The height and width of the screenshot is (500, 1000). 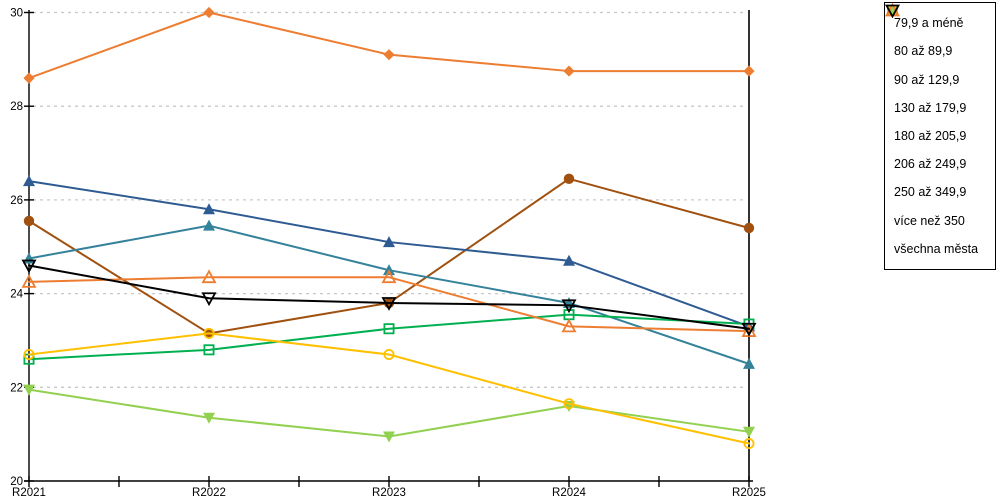 What do you see at coordinates (16, 107) in the screenshot?
I see `y-axis-tick-label: 28` at bounding box center [16, 107].